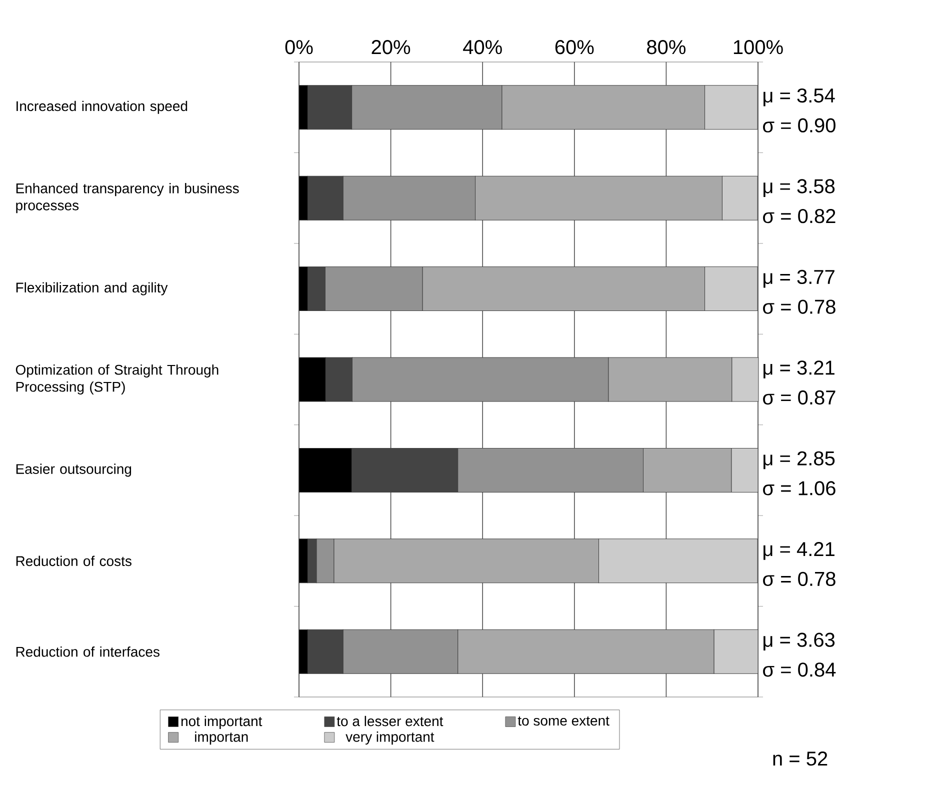  Describe the element at coordinates (799, 641) in the screenshot. I see `text: μ = 3.63` at that location.